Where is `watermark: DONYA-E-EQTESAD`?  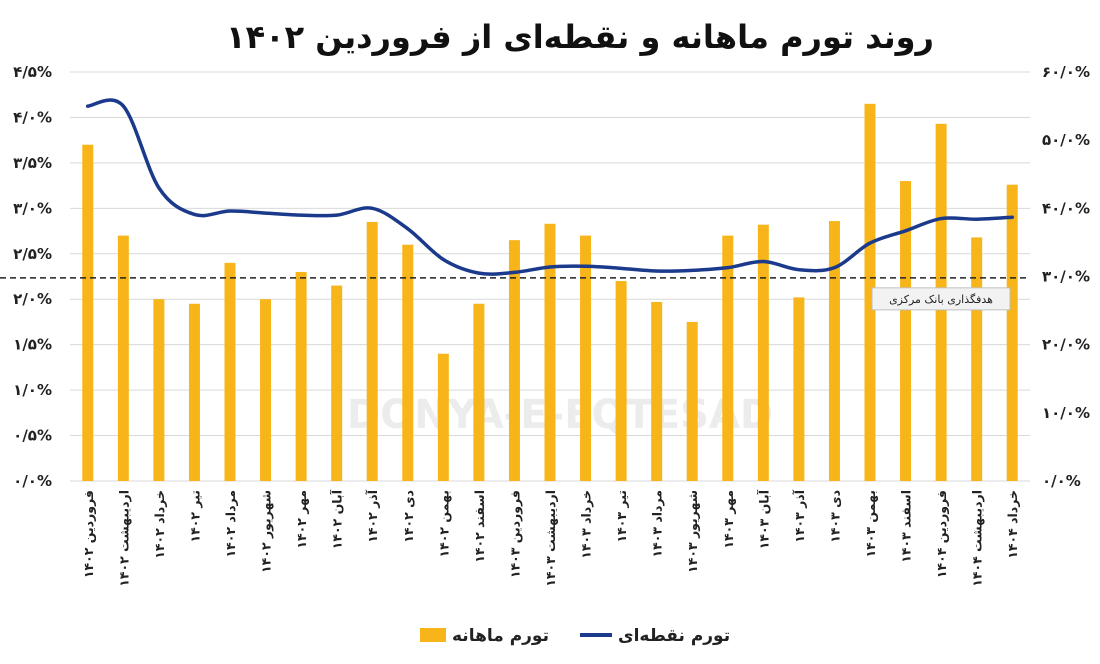 watermark: DONYA-E-EQTESAD is located at coordinates (560, 415).